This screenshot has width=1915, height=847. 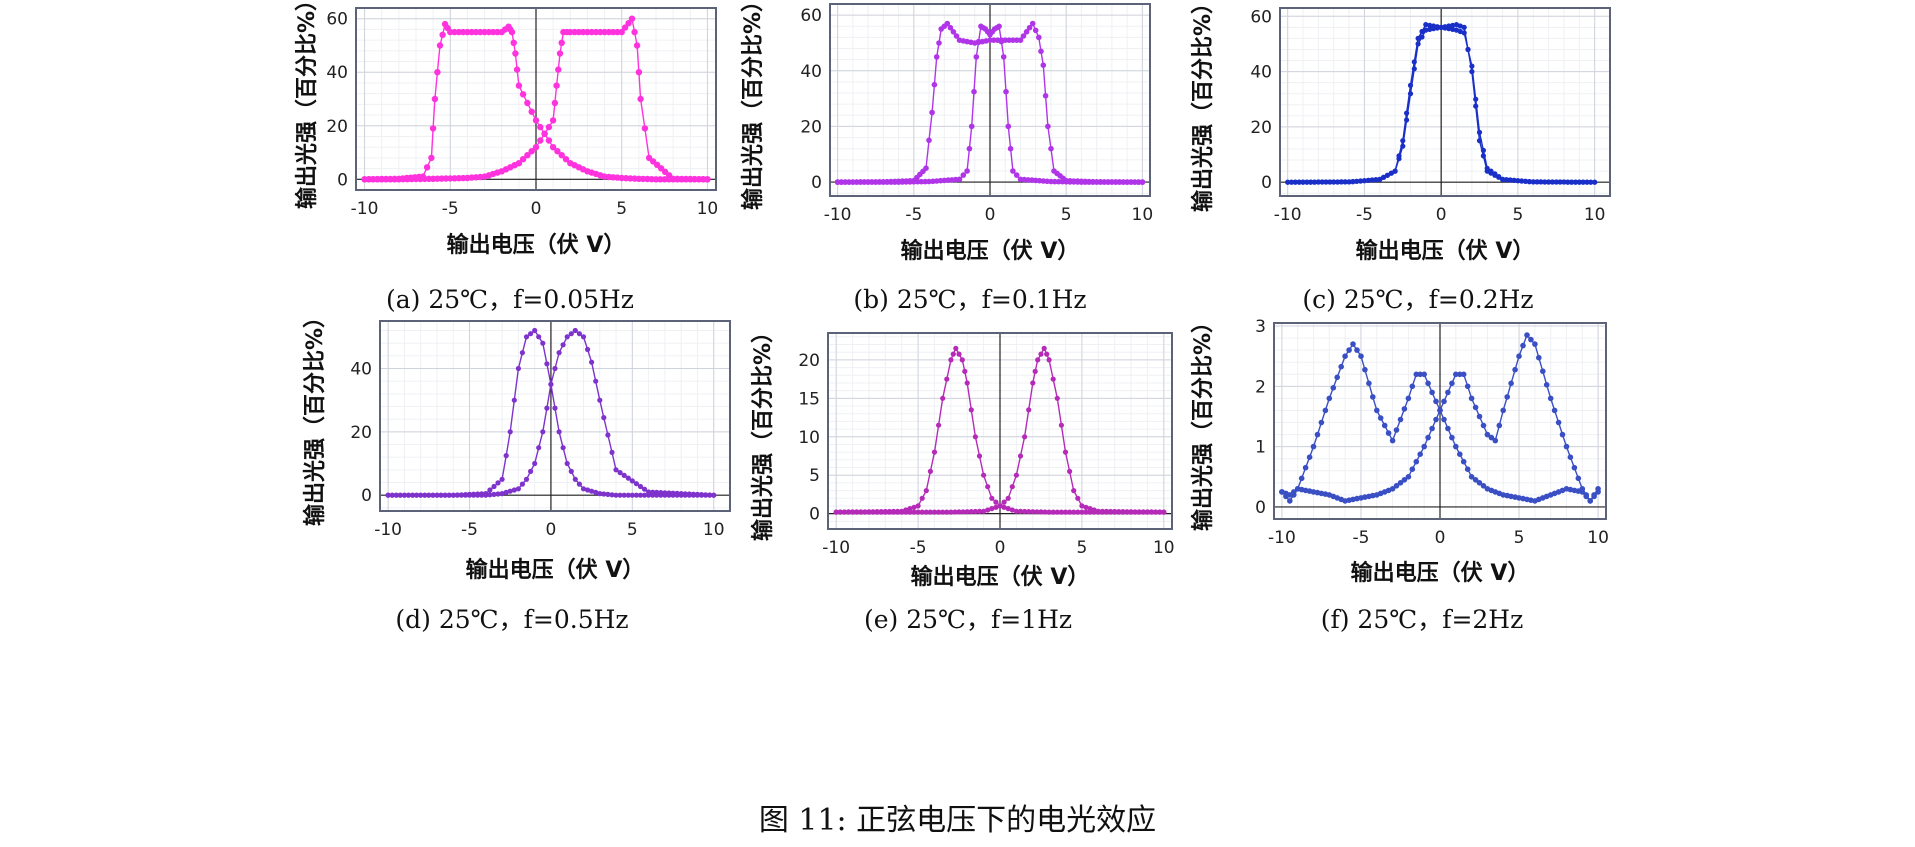 What do you see at coordinates (337, 127) in the screenshot?
I see `y-tick-label: 20` at bounding box center [337, 127].